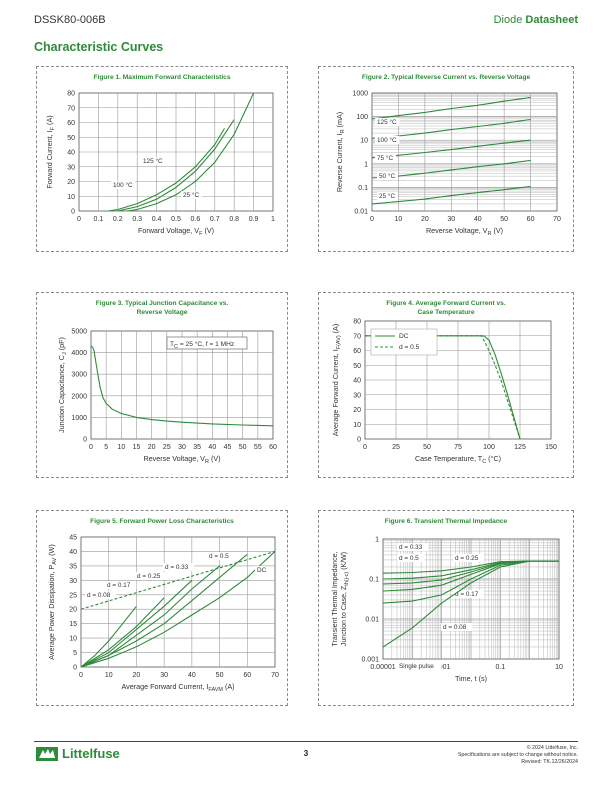  I want to click on doc-type-prefix: Diode, so click(508, 20).